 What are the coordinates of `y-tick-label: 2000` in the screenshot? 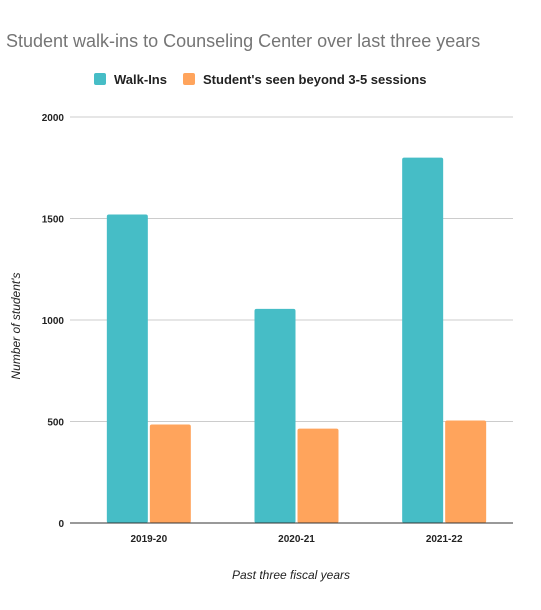 It's located at (53, 118).